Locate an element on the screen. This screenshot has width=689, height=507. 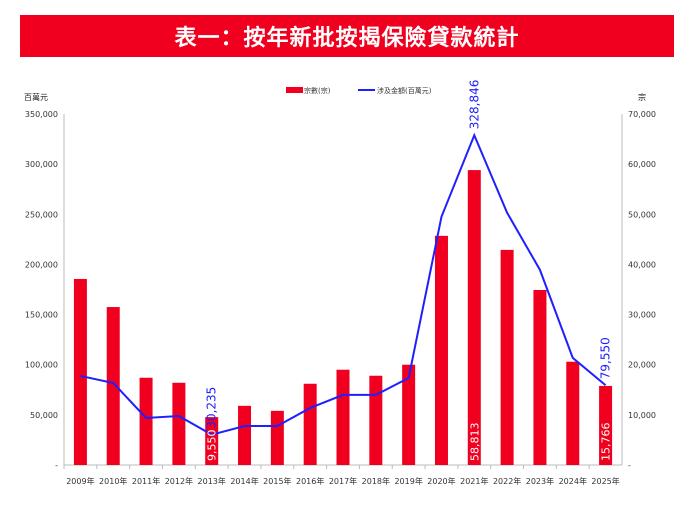
x-tick-label: 2020年 is located at coordinates (441, 481).